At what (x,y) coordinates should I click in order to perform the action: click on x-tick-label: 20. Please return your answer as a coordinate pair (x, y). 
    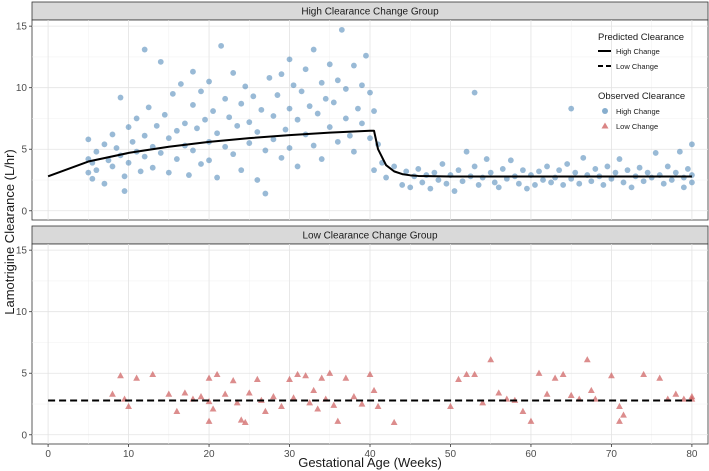
    Looking at the image, I should click on (209, 454).